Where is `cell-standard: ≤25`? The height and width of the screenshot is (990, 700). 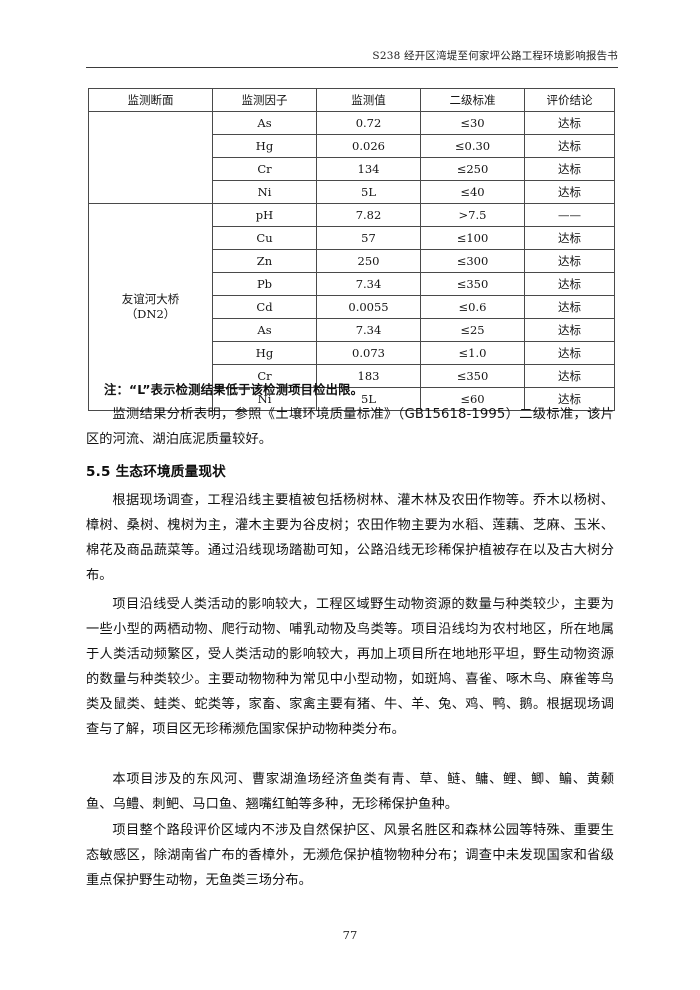 cell-standard: ≤25 is located at coordinates (472, 330).